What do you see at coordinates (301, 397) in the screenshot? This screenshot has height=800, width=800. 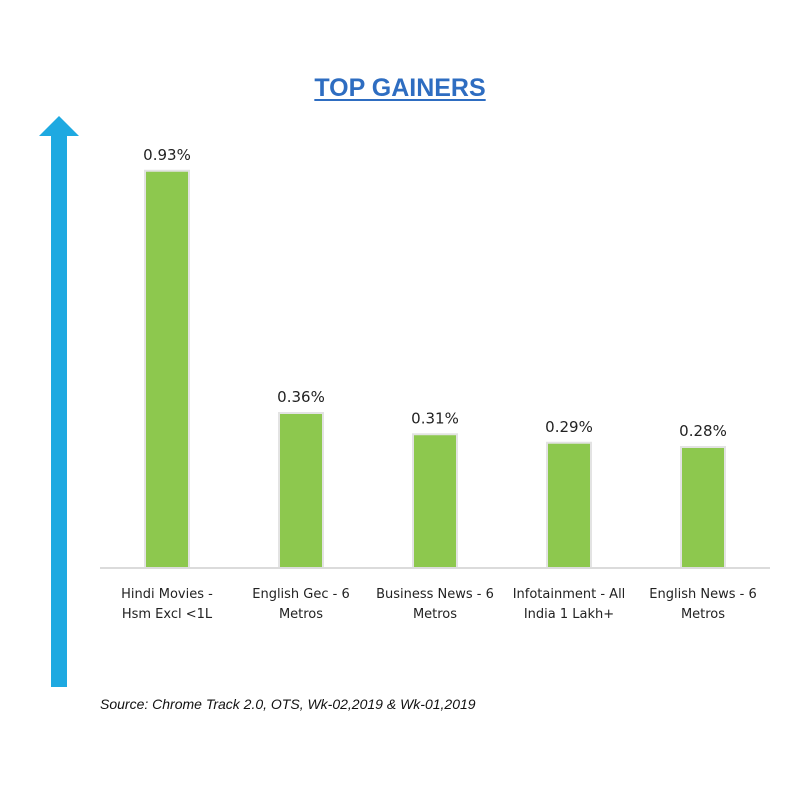 I see `data-label: 0.36%` at bounding box center [301, 397].